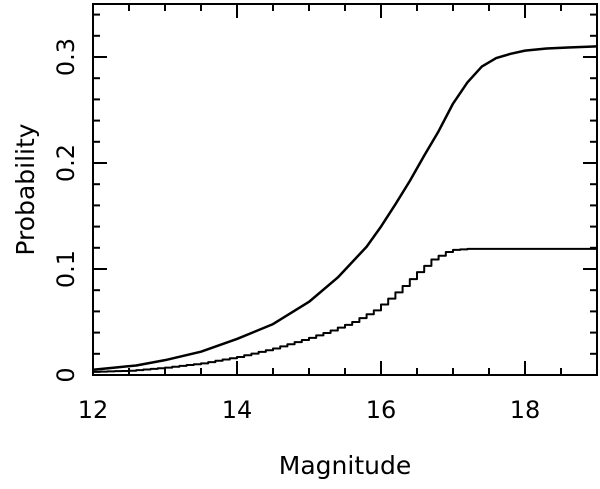 The image size is (600, 489). Describe the element at coordinates (66, 57) in the screenshot. I see `y-tick-label: 0.3` at that location.